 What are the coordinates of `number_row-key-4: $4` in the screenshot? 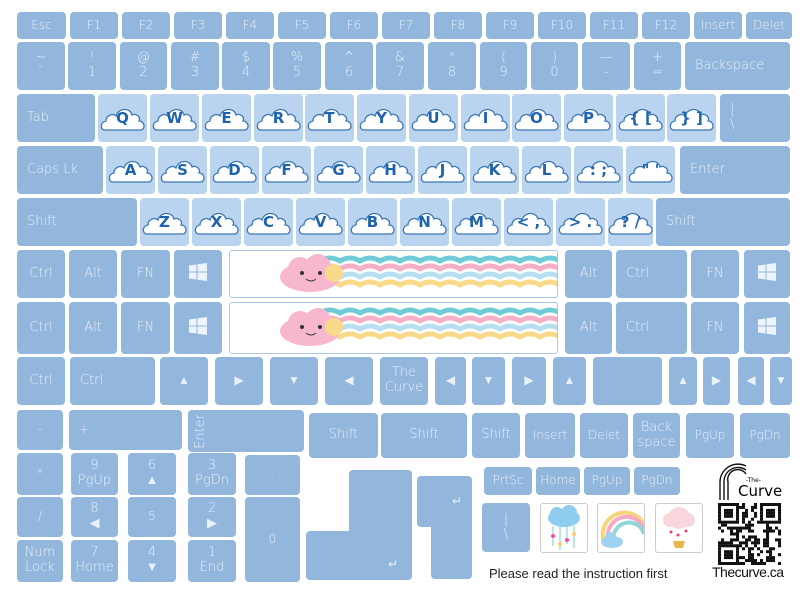 It's located at (246, 66).